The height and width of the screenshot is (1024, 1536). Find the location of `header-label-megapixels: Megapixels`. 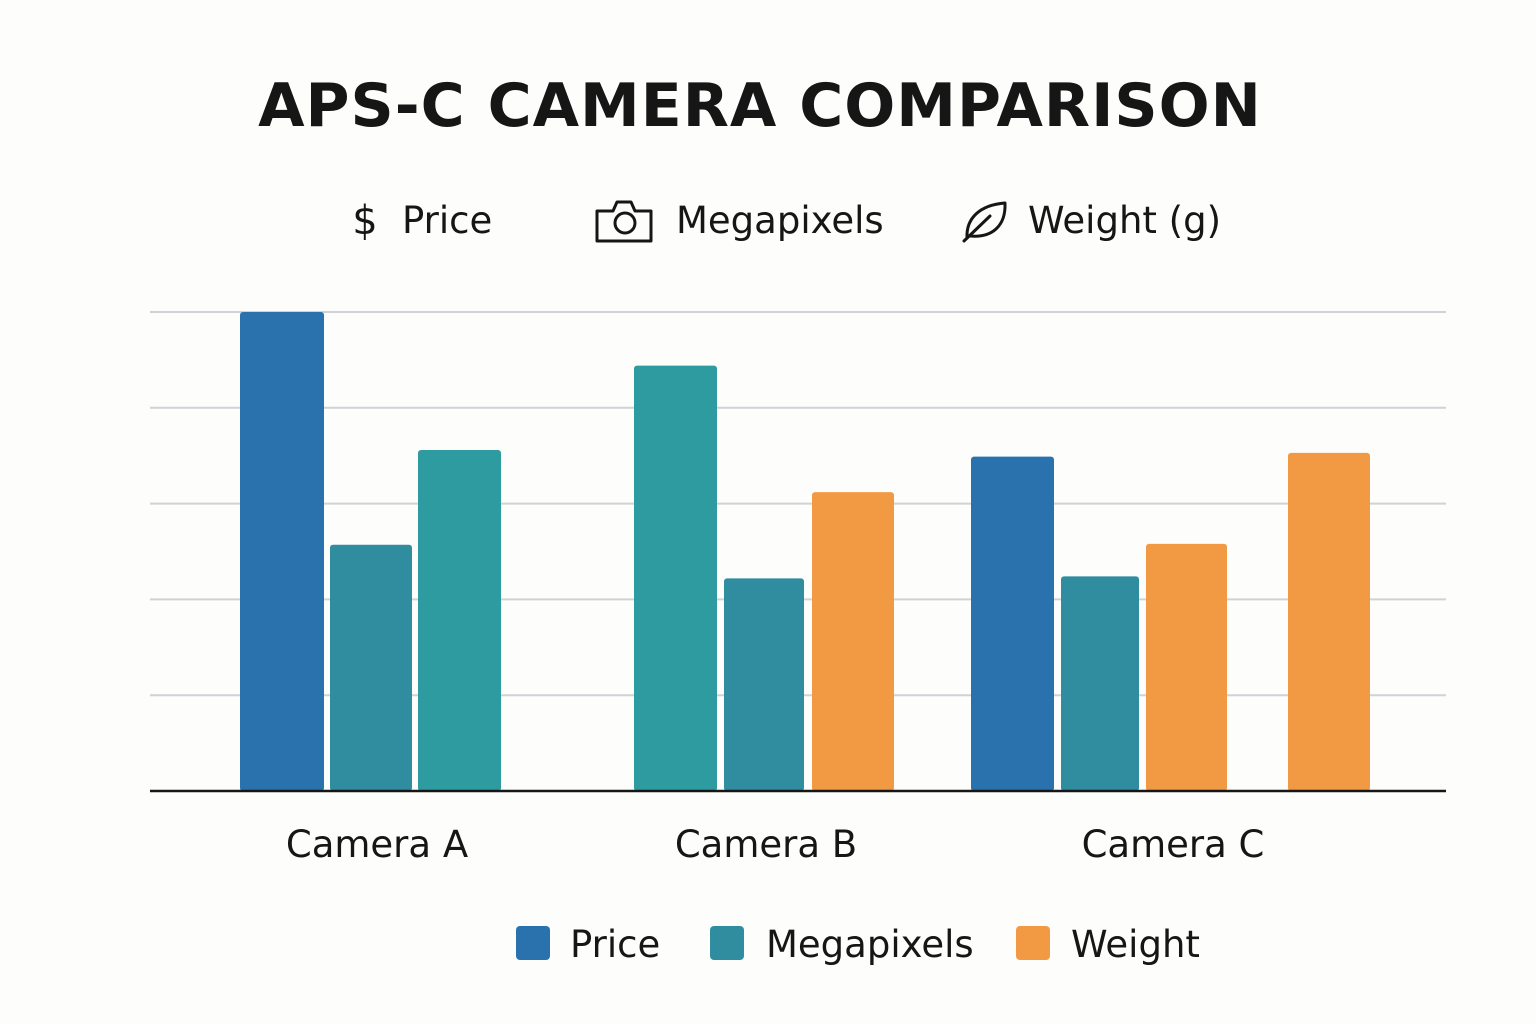

header-label-megapixels: Megapixels is located at coordinates (780, 220).